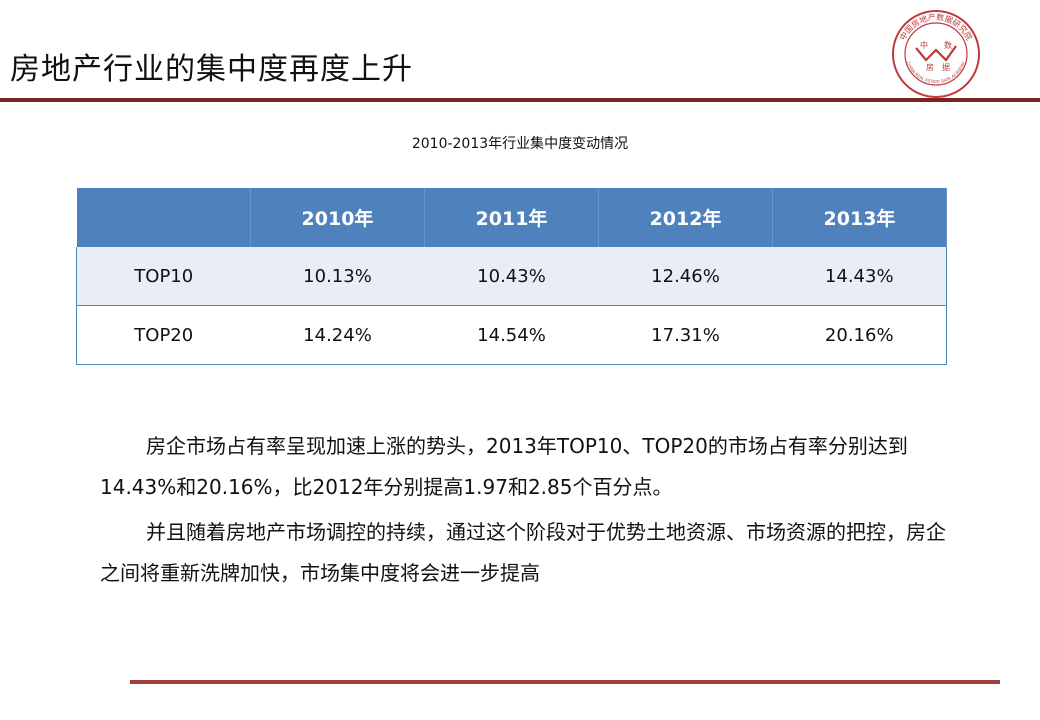  I want to click on table-header-row: 2010年 2011年 2012年 2013年, so click(511, 217).